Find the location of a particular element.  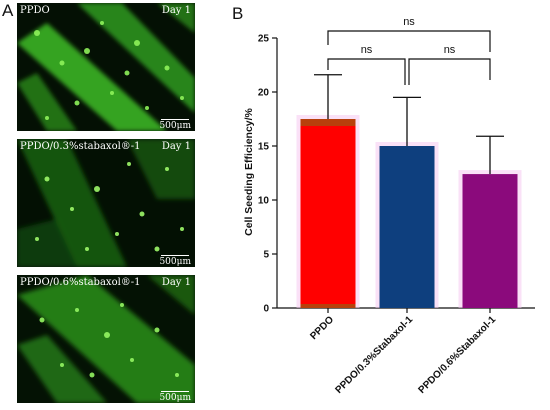

y-tick-label: 0 is located at coordinates (266, 309).